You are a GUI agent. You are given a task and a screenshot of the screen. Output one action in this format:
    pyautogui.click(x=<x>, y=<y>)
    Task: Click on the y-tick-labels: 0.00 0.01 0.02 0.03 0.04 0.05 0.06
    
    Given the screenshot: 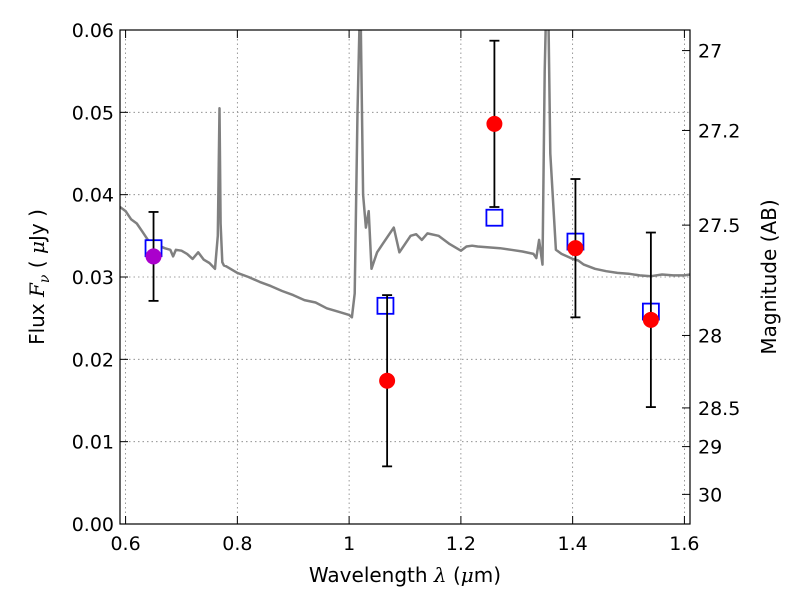 What is the action you would take?
    pyautogui.click(x=93, y=278)
    